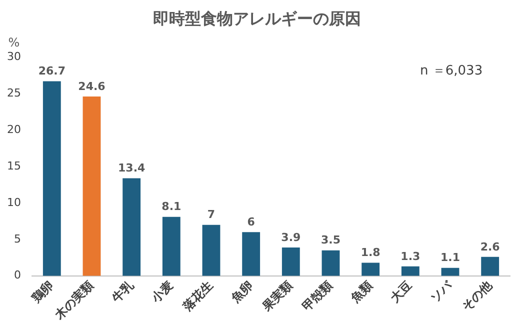 This screenshot has width=520, height=326. What do you see at coordinates (370, 253) in the screenshot?
I see `data-label: 1.8` at bounding box center [370, 253].